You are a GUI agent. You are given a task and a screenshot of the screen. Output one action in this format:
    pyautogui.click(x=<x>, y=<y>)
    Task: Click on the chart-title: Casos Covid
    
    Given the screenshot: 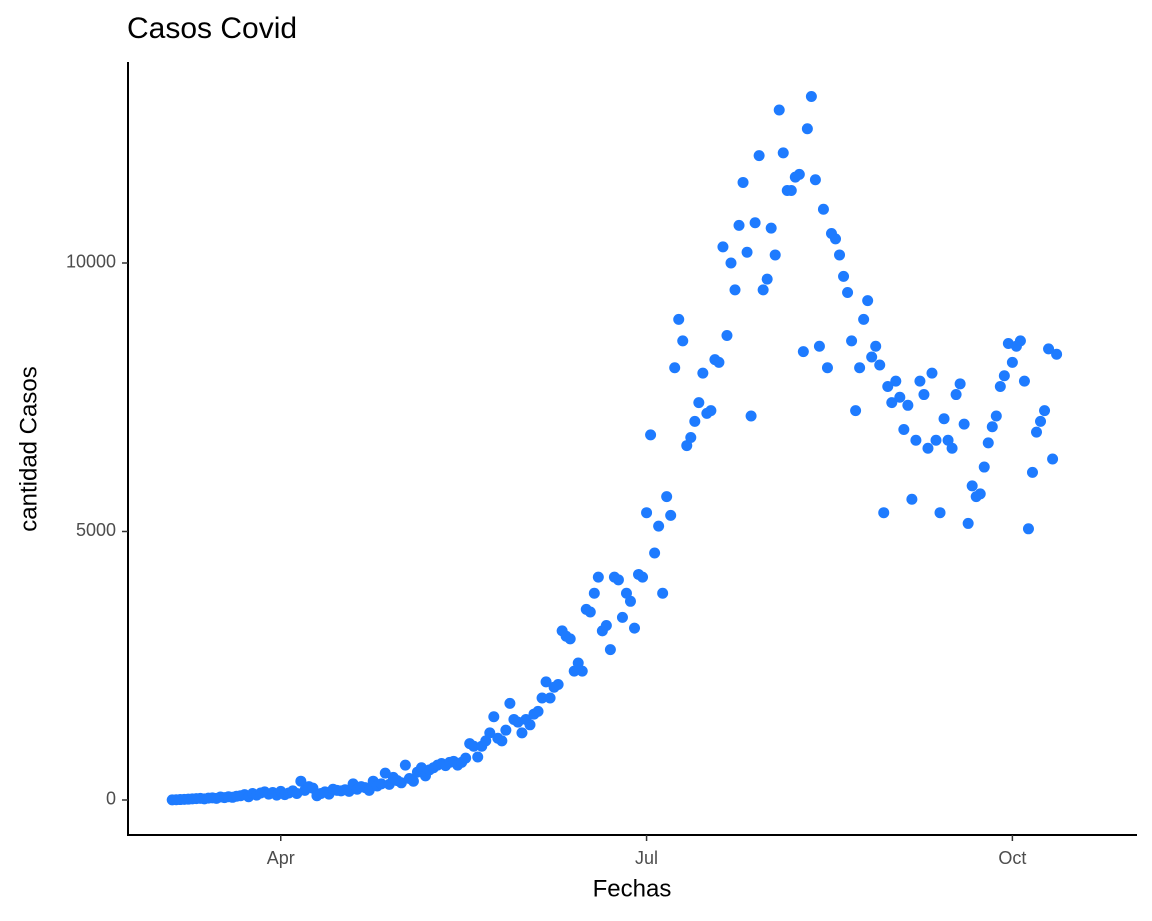 What is the action you would take?
    pyautogui.click(x=212, y=28)
    